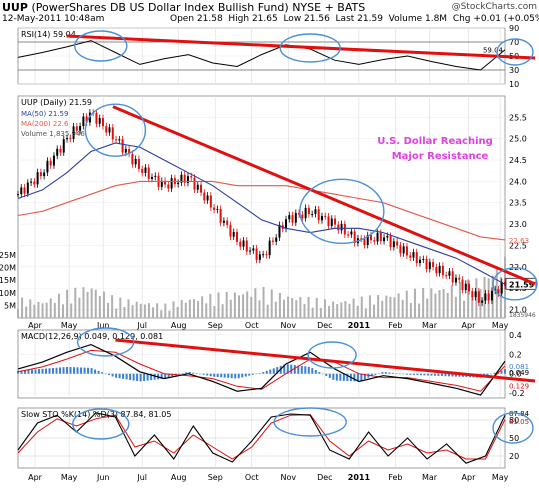  I want to click on macd-tag: 0.049, so click(519, 373).